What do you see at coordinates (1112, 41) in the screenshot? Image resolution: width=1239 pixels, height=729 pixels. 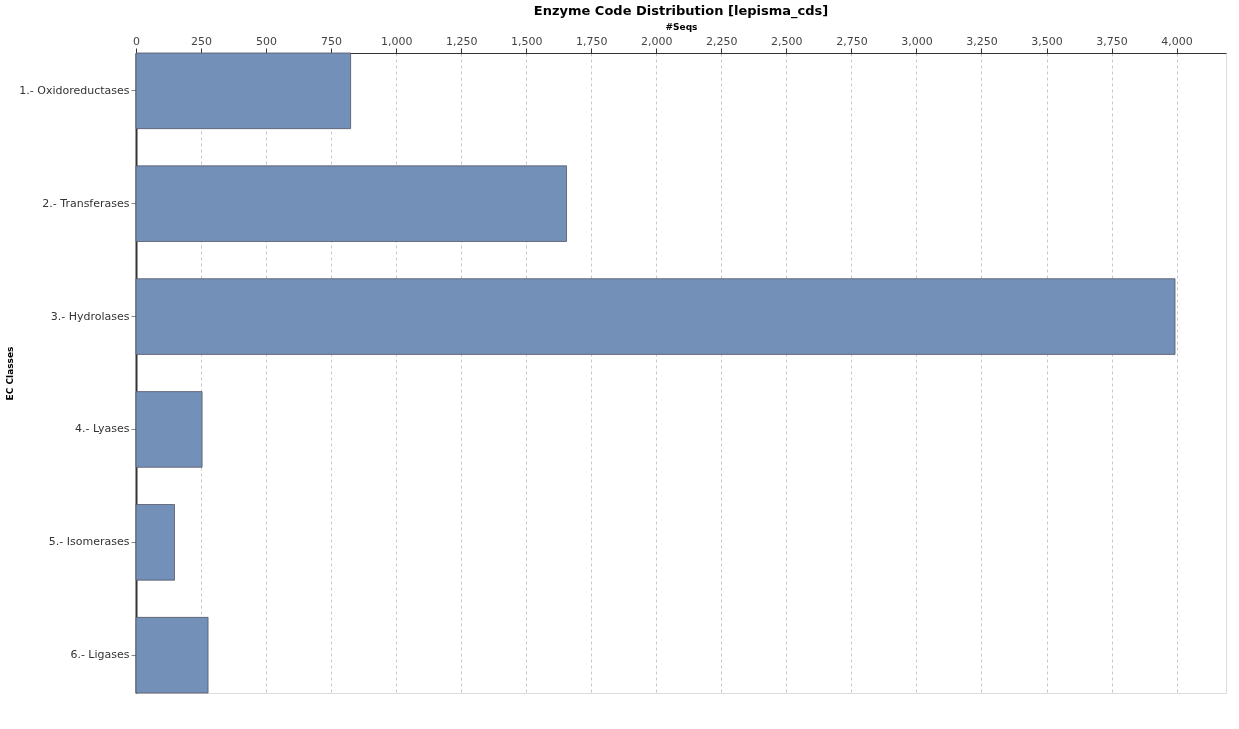 I see `x-tick-label: 3,750` at bounding box center [1112, 41].